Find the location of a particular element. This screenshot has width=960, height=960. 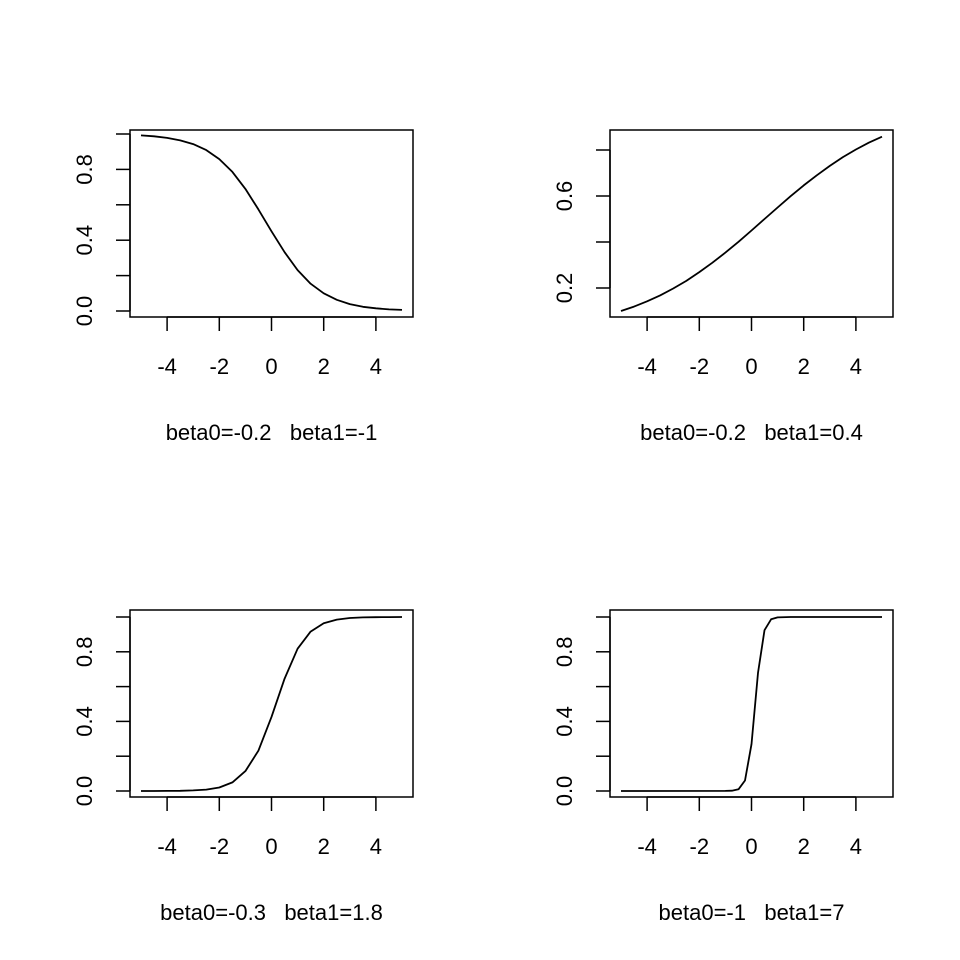

x-axis-label: beta0=-1 beta1=7 is located at coordinates (752, 912).